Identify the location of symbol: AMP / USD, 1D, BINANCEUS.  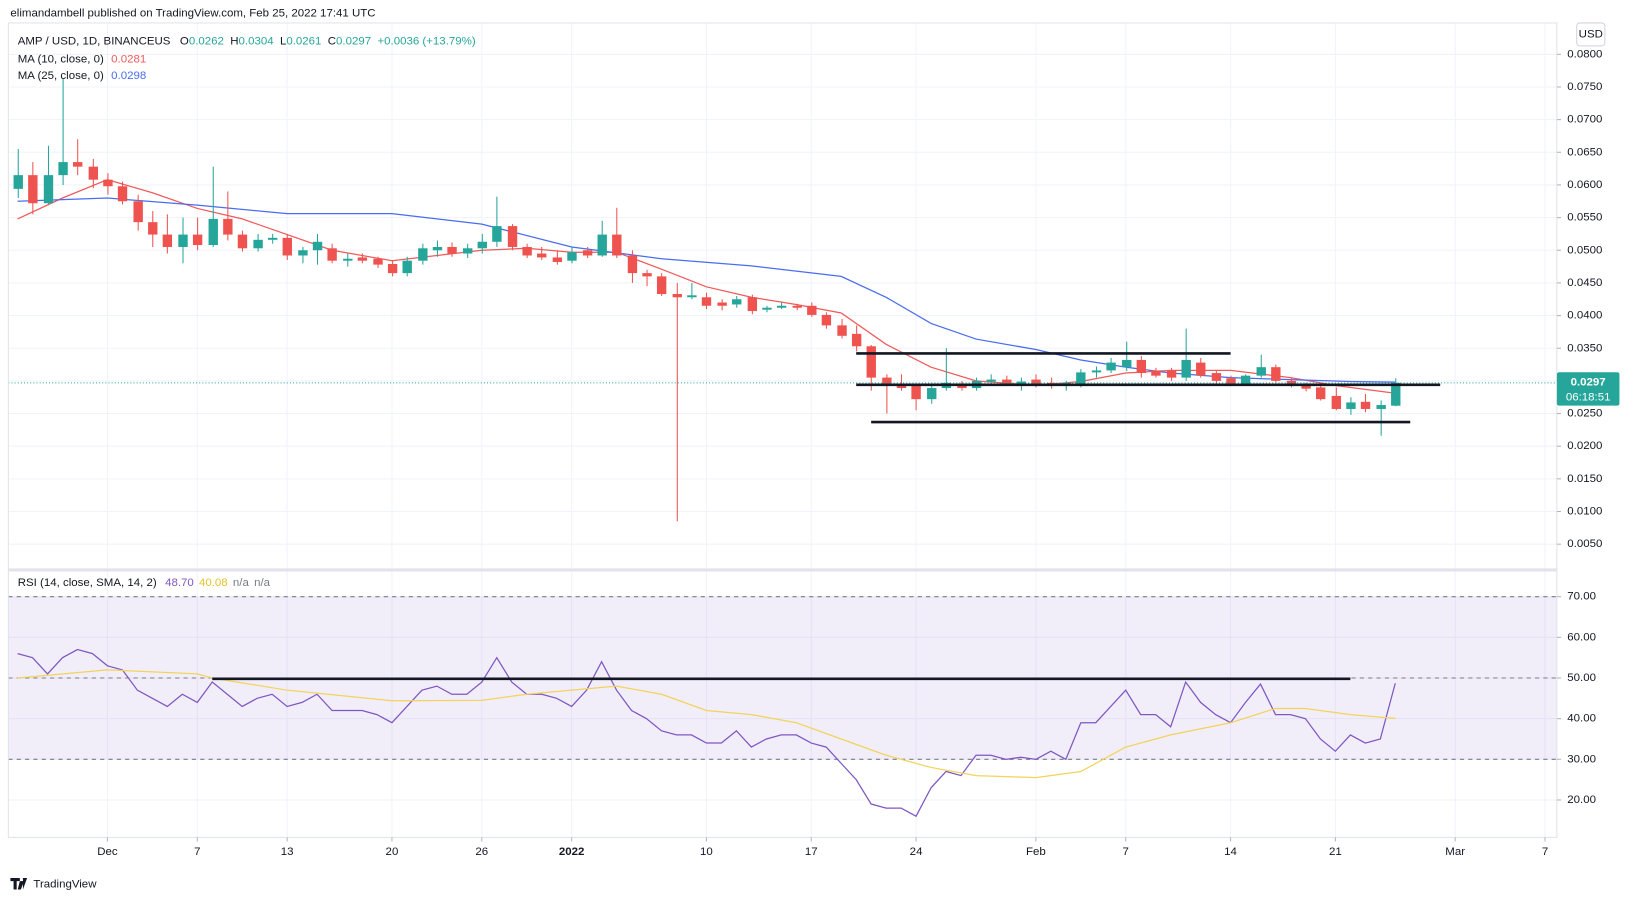
(94, 42).